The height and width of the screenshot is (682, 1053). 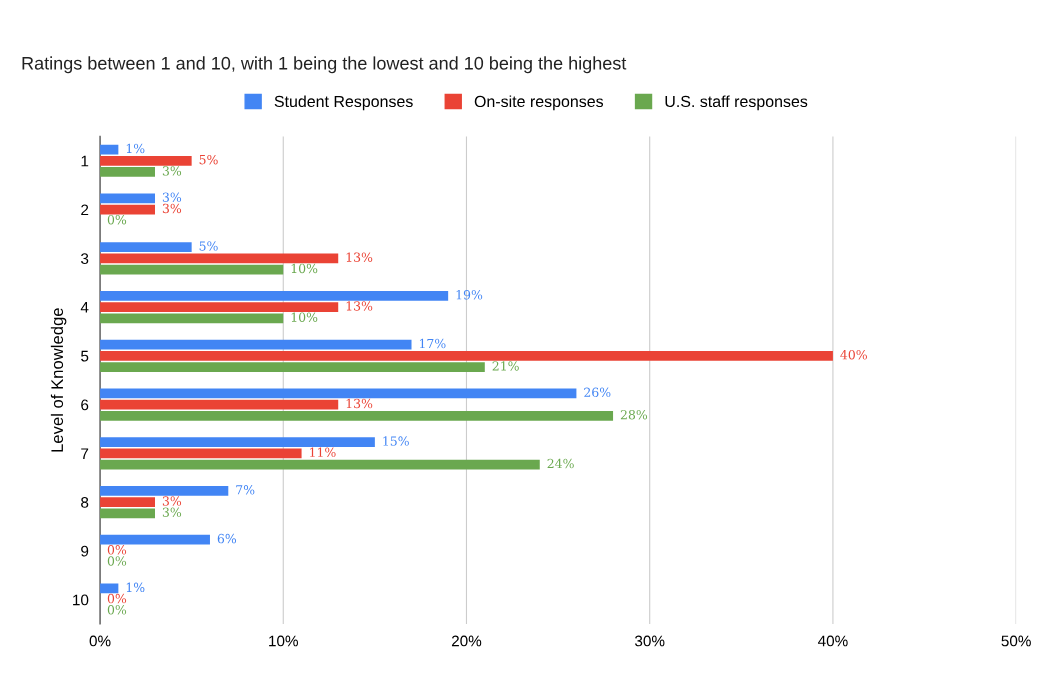 I want to click on y-tick-label: 5, so click(x=85, y=356).